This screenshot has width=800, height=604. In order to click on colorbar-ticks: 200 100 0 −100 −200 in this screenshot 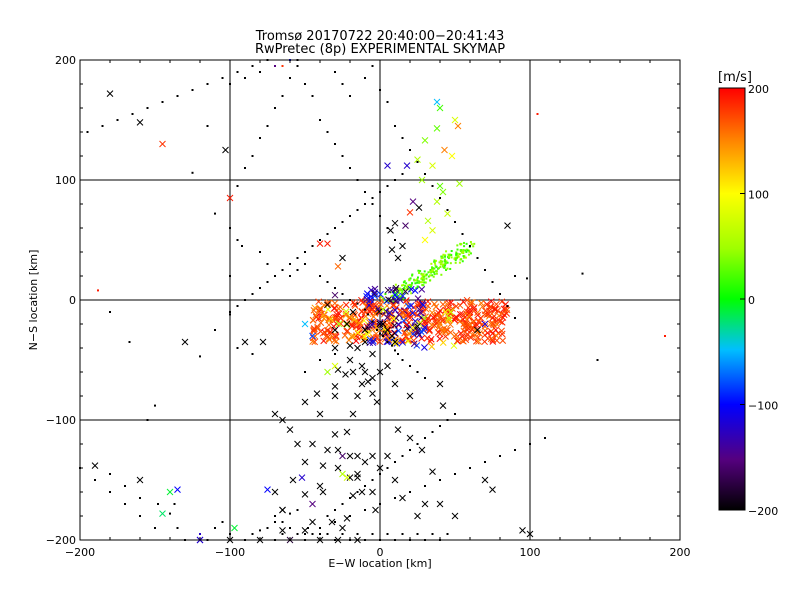, I will do `click(759, 300)`.